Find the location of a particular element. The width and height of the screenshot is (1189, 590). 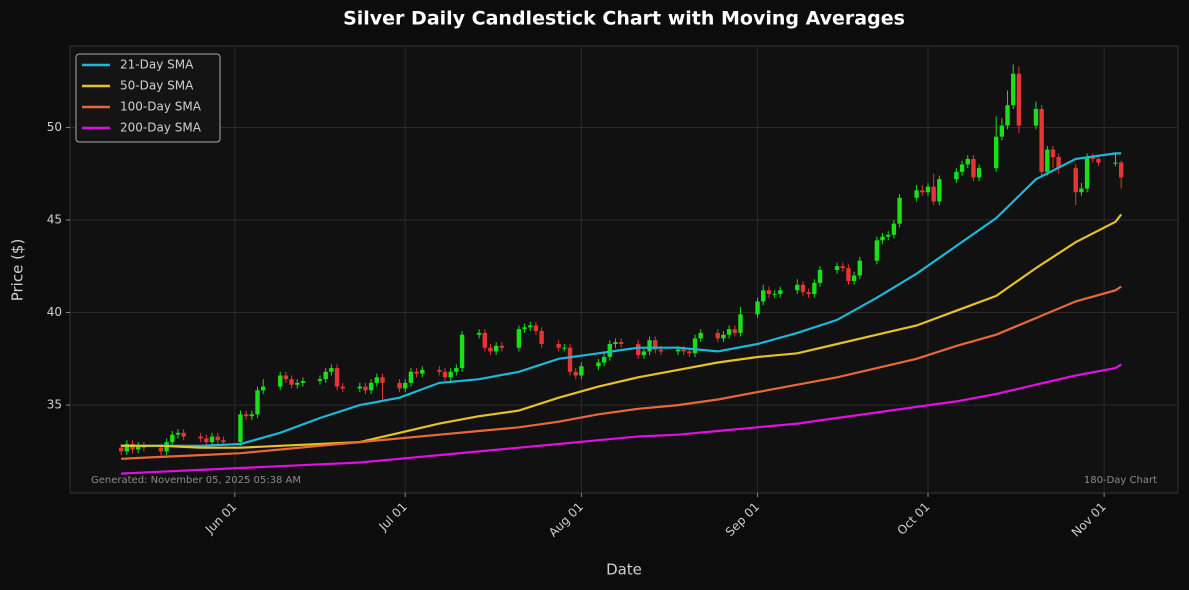

y-tick-label: 50 is located at coordinates (54, 127).